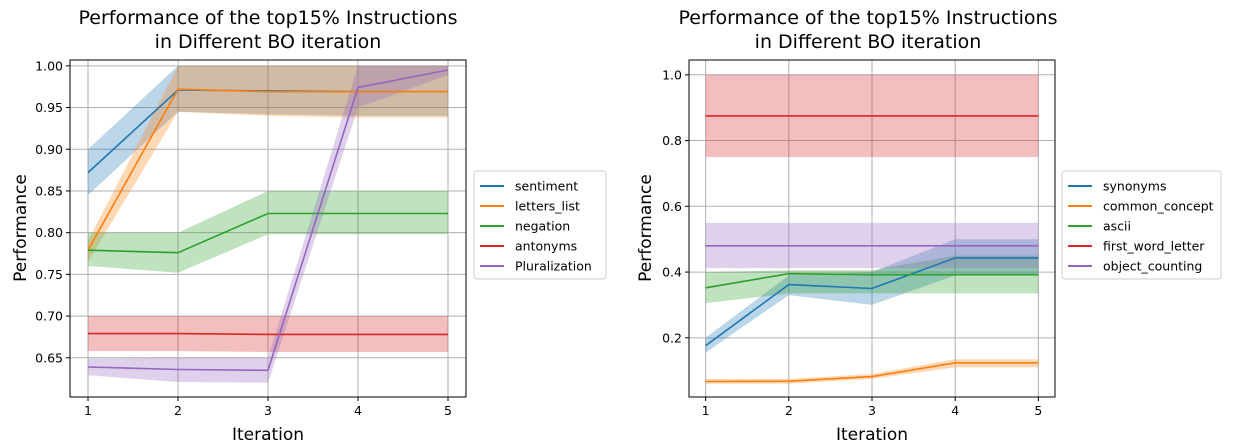 Image resolution: width=1237 pixels, height=446 pixels. What do you see at coordinates (88, 410) in the screenshot?
I see `chart-left-x-tick-label: 1` at bounding box center [88, 410].